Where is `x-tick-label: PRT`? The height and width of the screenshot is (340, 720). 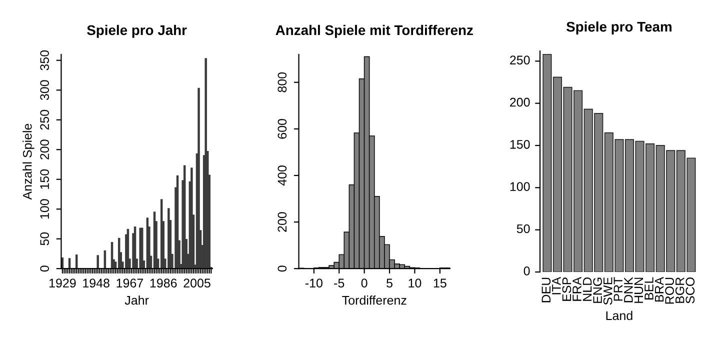
x-tick-label: PRT is located at coordinates (618, 289).